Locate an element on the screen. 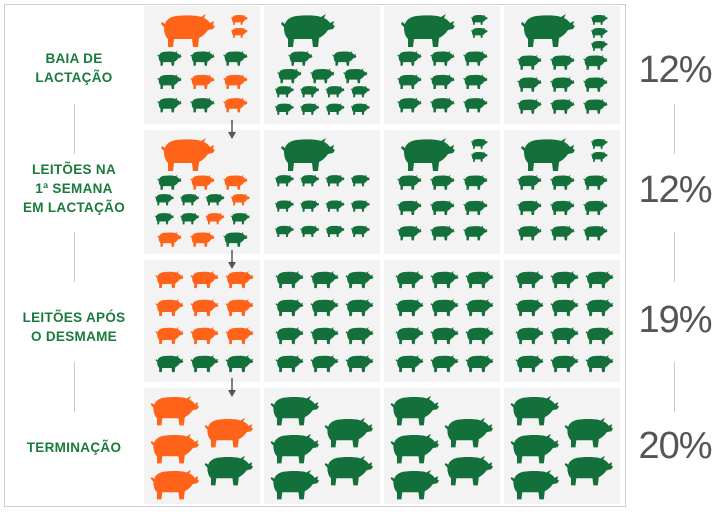 The width and height of the screenshot is (720, 515). percent-value: 20% is located at coordinates (675, 446).